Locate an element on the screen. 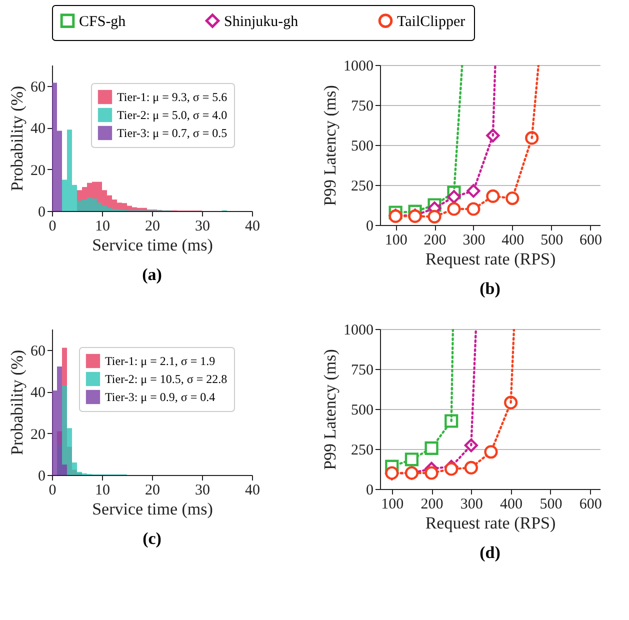 This screenshot has height=620, width=629. legend-label: TailClipper is located at coordinates (431, 22).